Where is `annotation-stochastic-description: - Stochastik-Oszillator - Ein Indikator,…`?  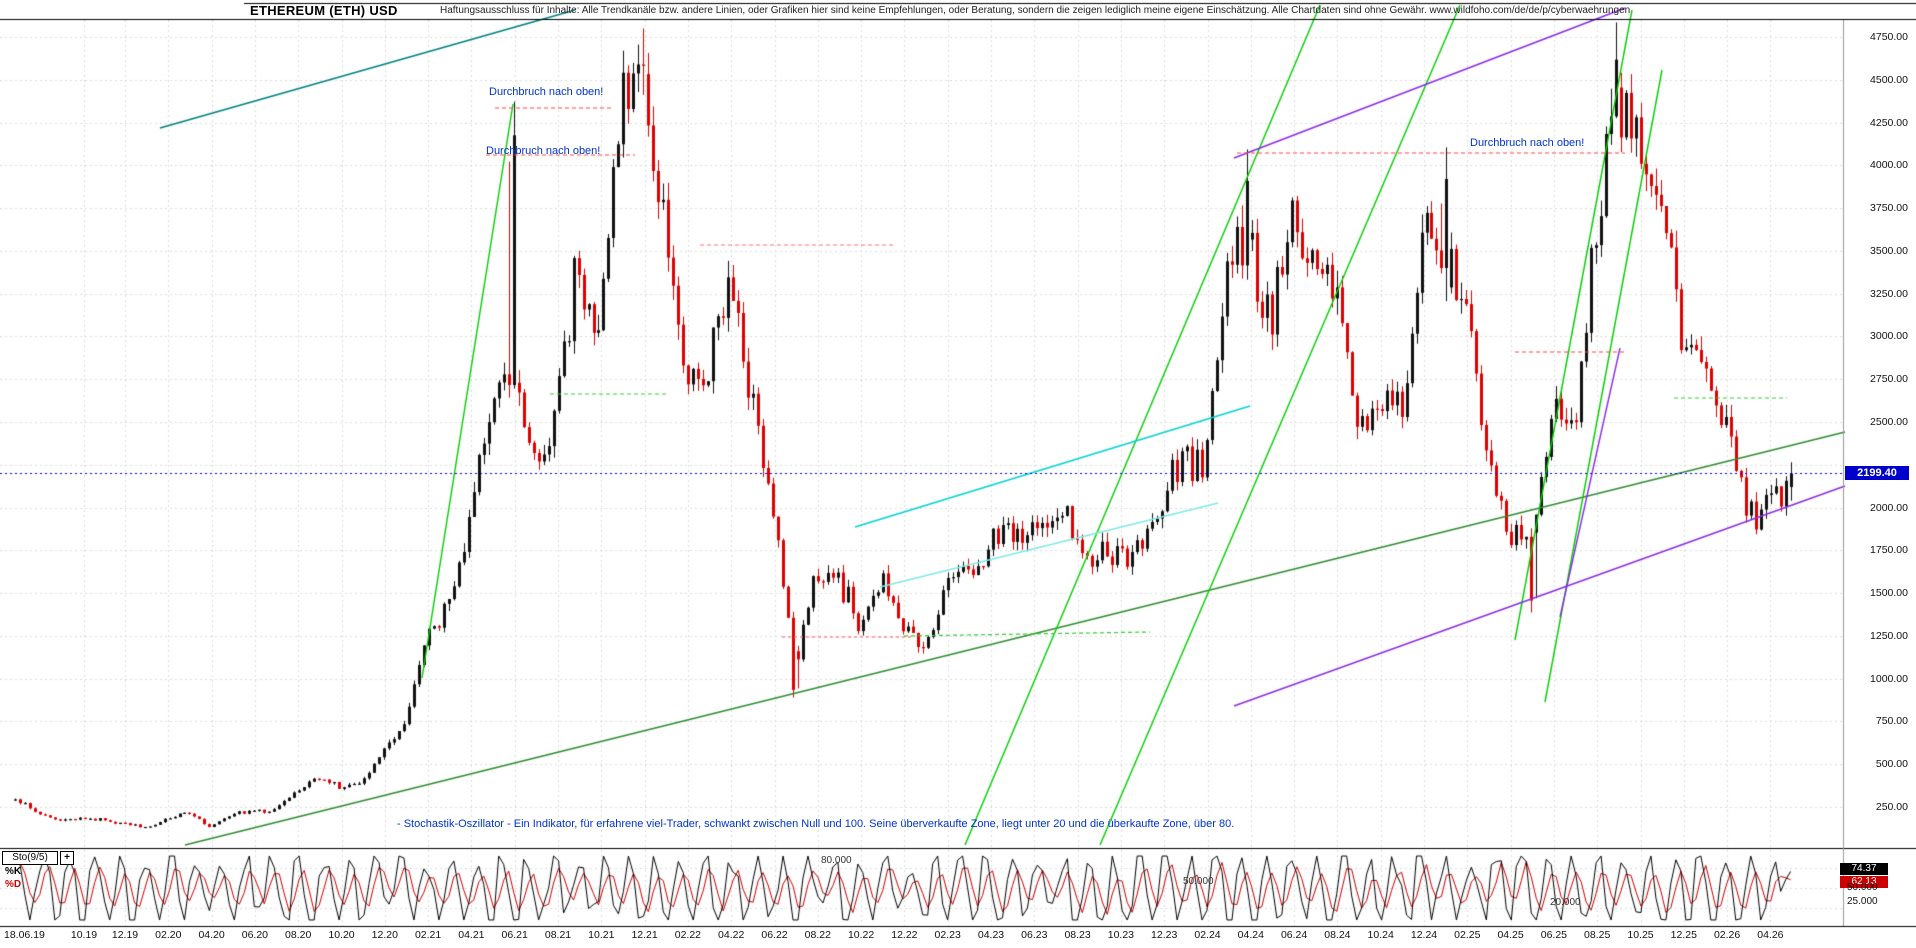 annotation-stochastic-description: - Stochastik-Oszillator - Ein Indikator,… is located at coordinates (816, 824).